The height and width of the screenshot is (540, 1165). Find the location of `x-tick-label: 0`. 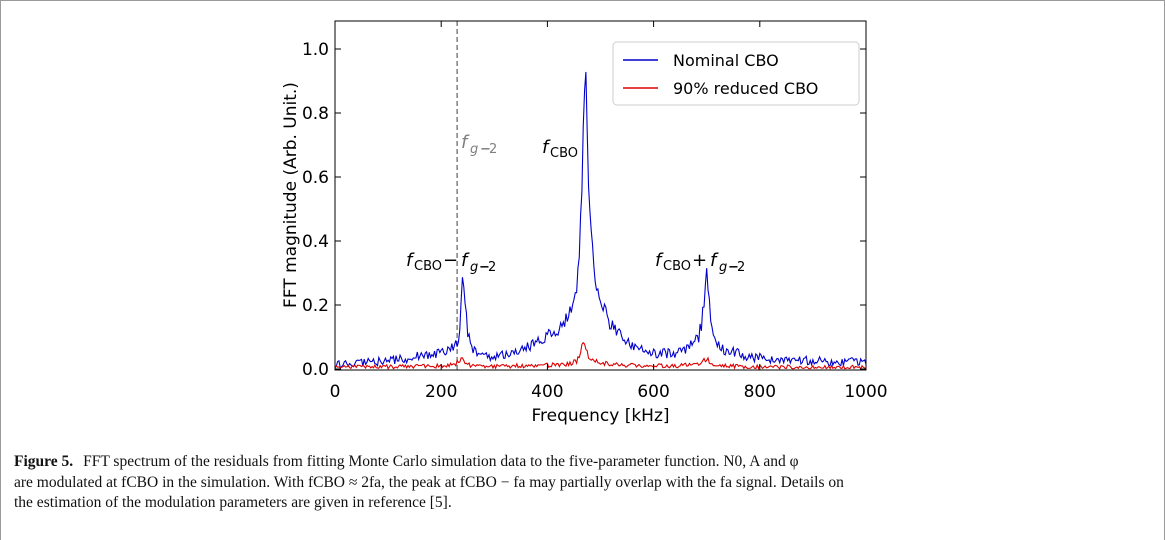

x-tick-label: 0 is located at coordinates (335, 392).